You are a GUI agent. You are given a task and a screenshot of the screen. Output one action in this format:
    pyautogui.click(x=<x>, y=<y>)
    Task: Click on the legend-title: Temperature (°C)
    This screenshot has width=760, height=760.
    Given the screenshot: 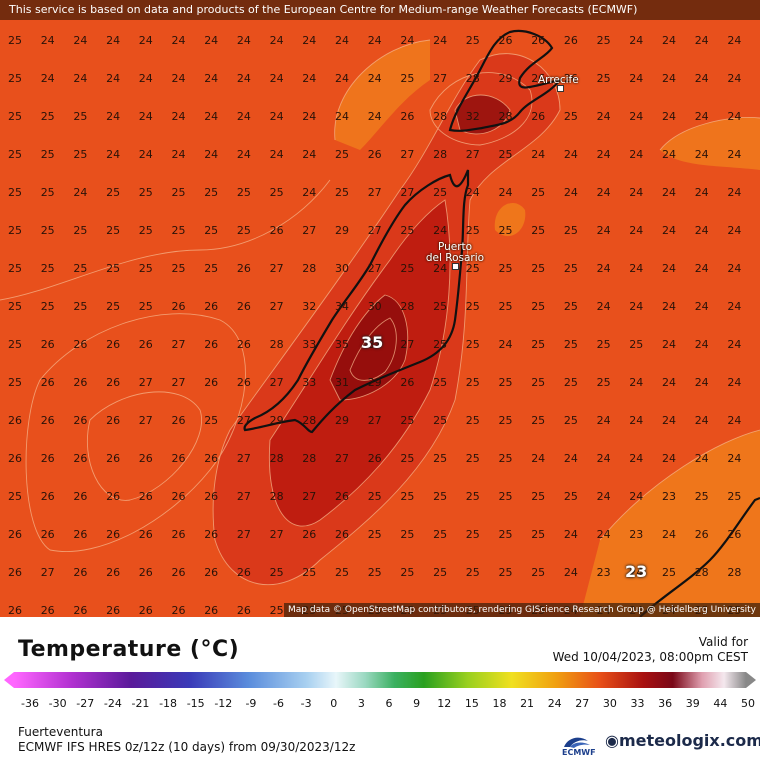 What is the action you would take?
    pyautogui.click(x=129, y=649)
    